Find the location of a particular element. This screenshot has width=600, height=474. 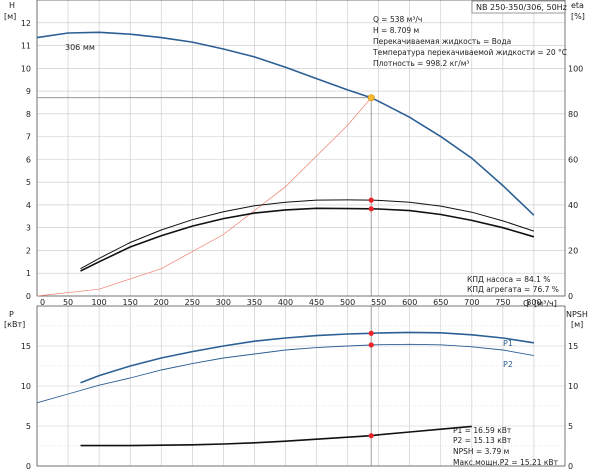

p-tick-label: 0 is located at coordinates (28, 466).